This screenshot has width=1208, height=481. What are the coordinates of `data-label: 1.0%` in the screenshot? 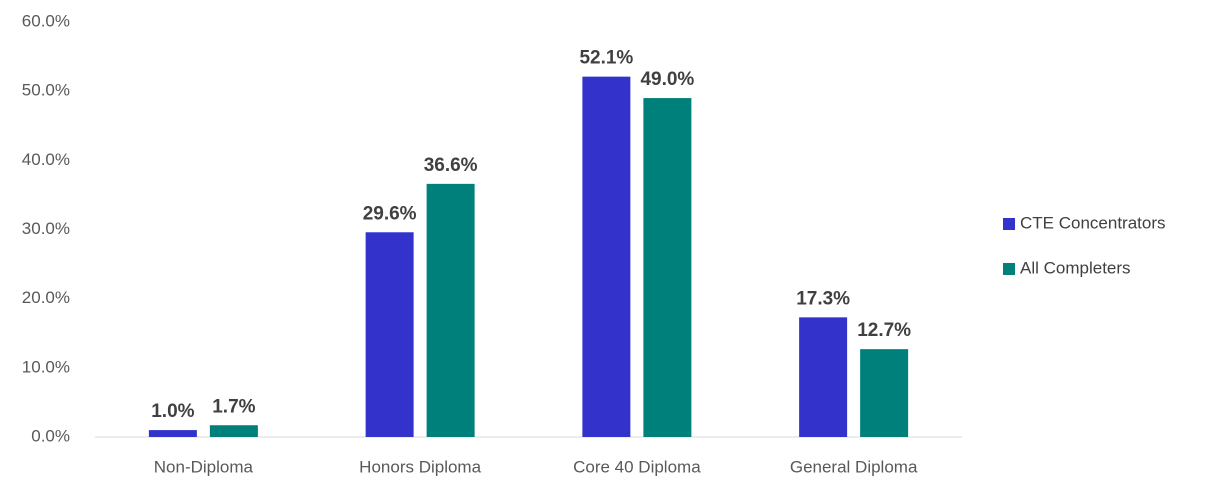 It's located at (172, 411).